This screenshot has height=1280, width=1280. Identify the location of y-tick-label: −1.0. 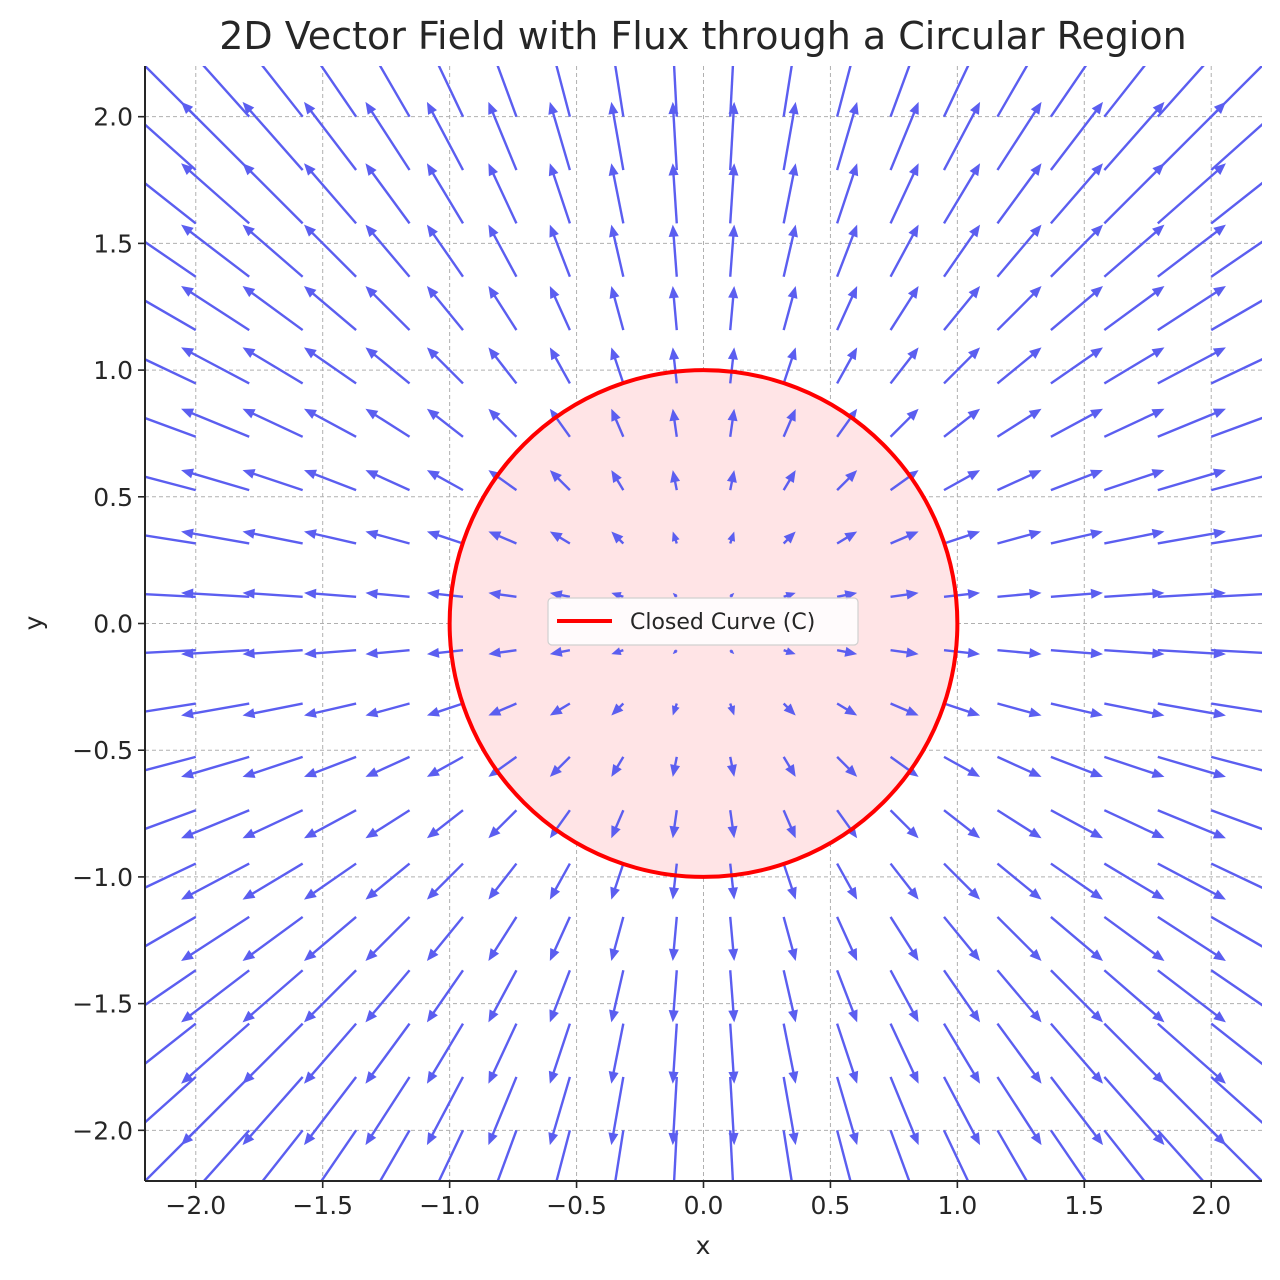
(102, 877).